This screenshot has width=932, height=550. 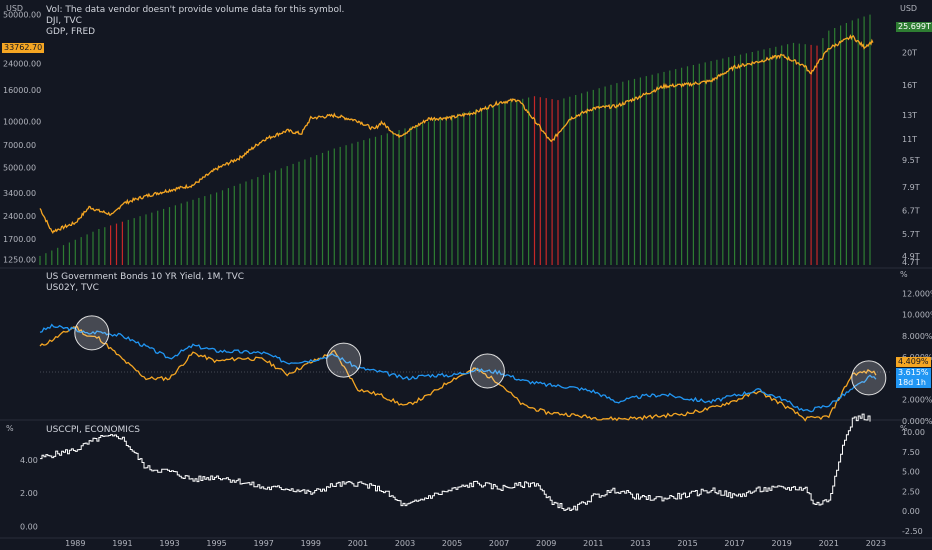 What do you see at coordinates (29, 493) in the screenshot?
I see `cpi-left-tick-label: 2.00` at bounding box center [29, 493].